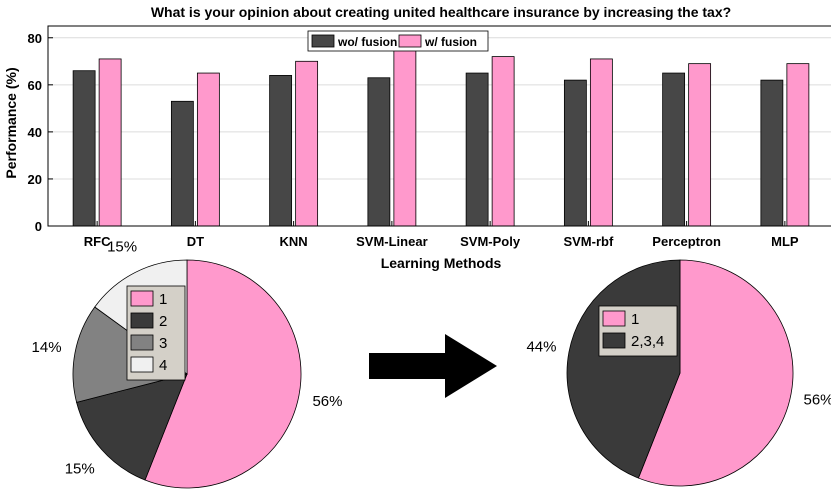  I want to click on legend-swatch-without-fusion, so click(323, 41).